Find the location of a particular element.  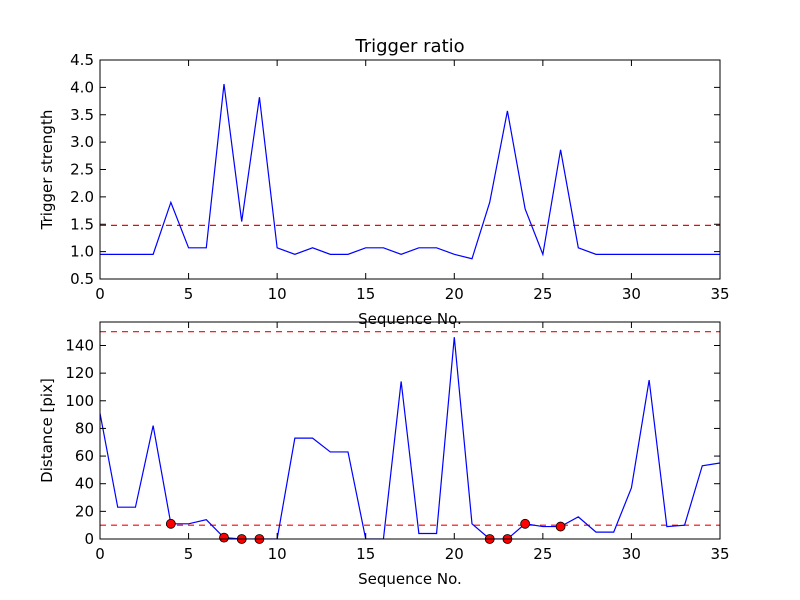

top-y-tick-label: 2.5 is located at coordinates (82, 170).